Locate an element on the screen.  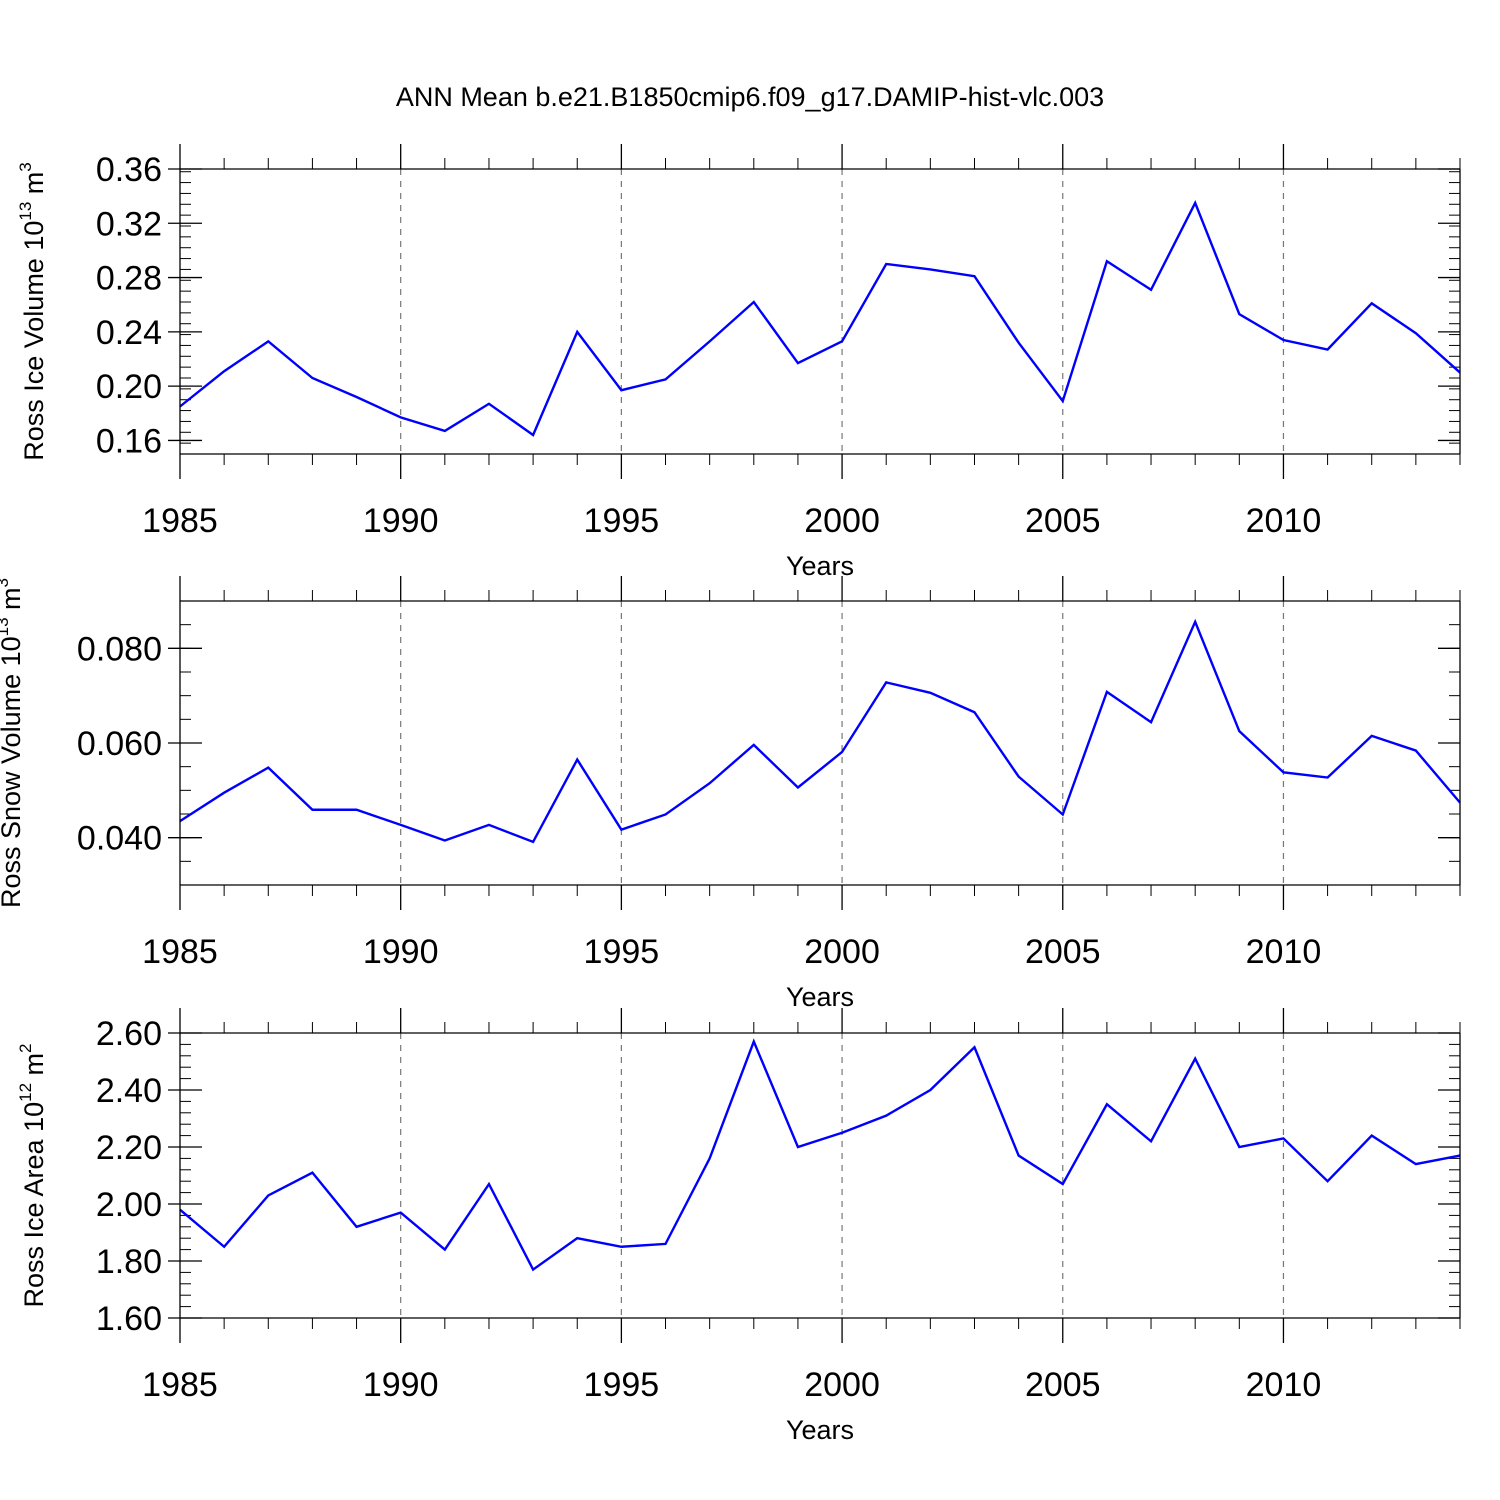
y-axis-label: Ross Ice Area 1012 m2 is located at coordinates (32, 1175).